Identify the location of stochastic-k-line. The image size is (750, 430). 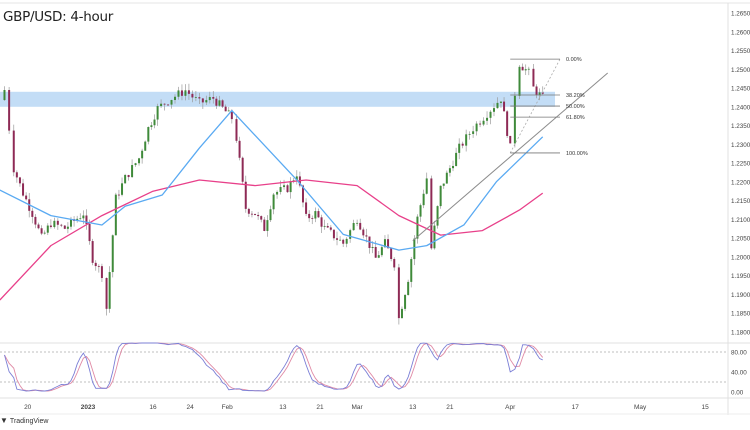
(273, 367).